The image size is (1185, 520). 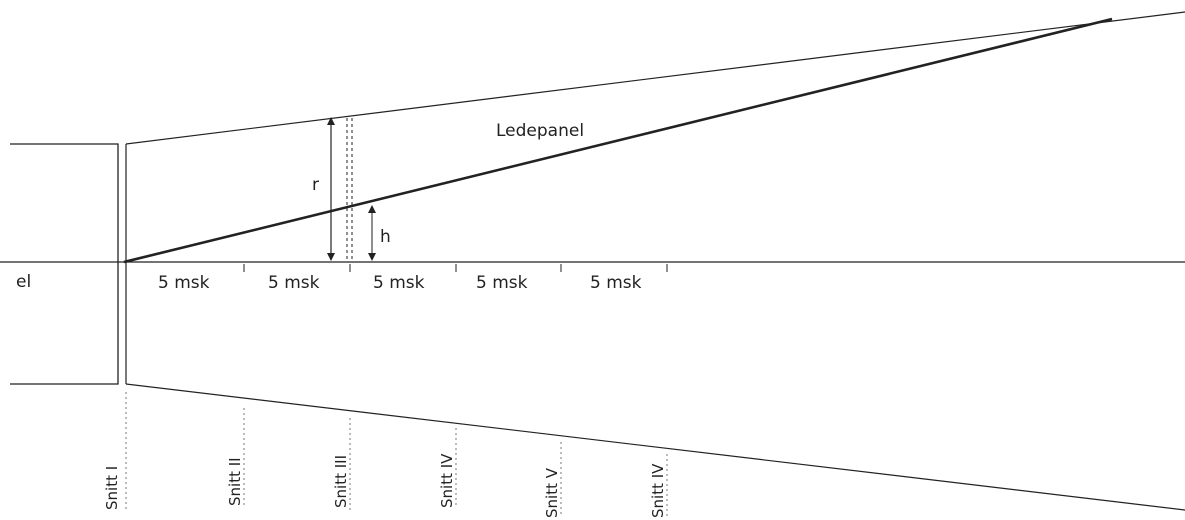 What do you see at coordinates (341, 481) in the screenshot?
I see `section-label: Snitt III` at bounding box center [341, 481].